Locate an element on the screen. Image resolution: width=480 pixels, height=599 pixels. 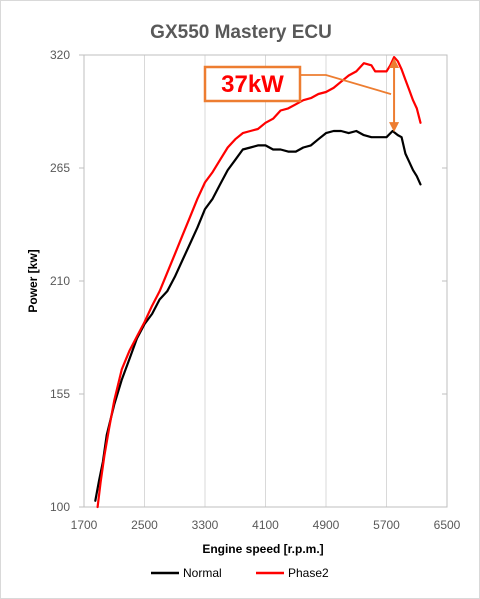
x-tick-label: 4100 is located at coordinates (265, 525).